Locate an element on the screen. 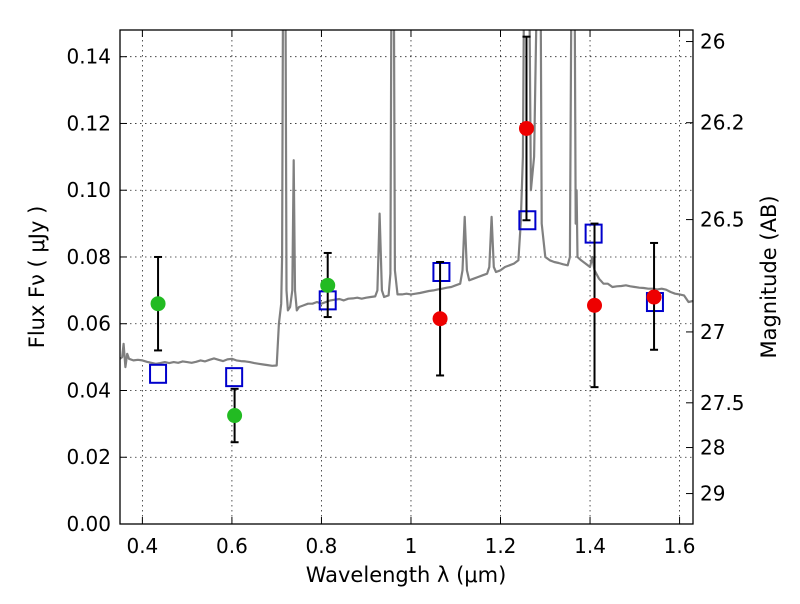 Image resolution: width=800 pixels, height=604 pixels. right-tick-label: 26 is located at coordinates (712, 42).